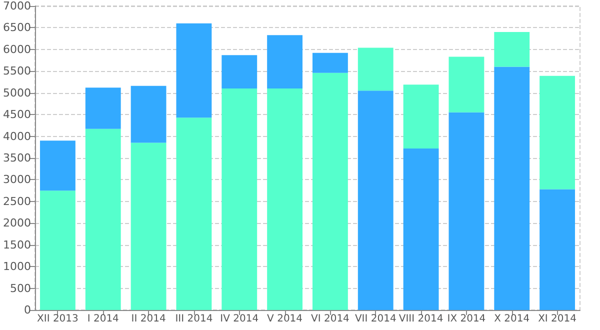 The image size is (600, 330). I want to click on x-tick-label: XII 2013, so click(57, 319).